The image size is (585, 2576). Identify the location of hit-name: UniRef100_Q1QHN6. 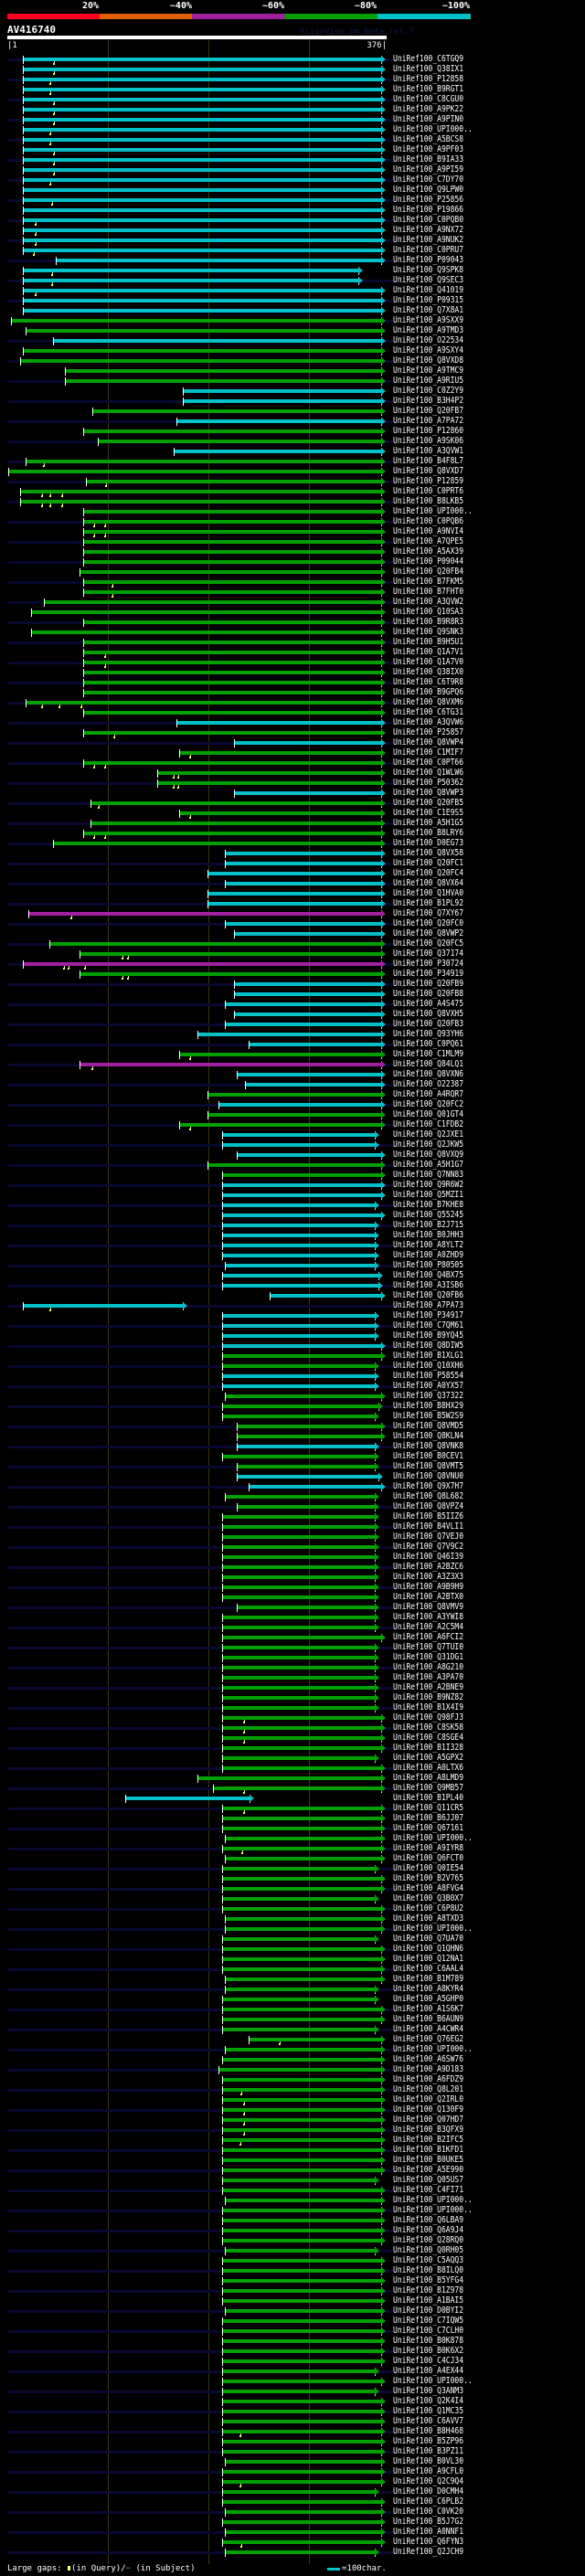
(429, 1949).